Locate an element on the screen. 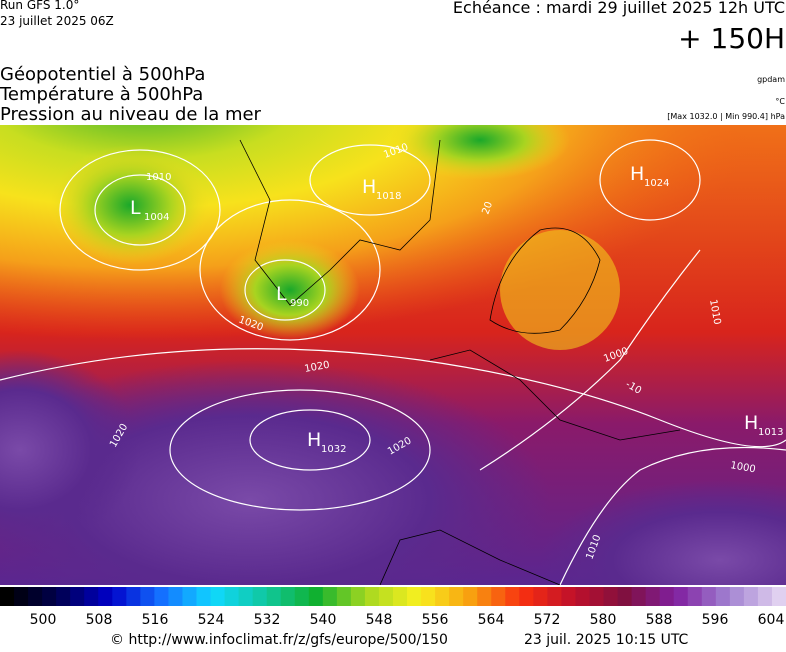 Image resolution: width=786 pixels, height=652 pixels. contour-label: 1000 is located at coordinates (742, 467).